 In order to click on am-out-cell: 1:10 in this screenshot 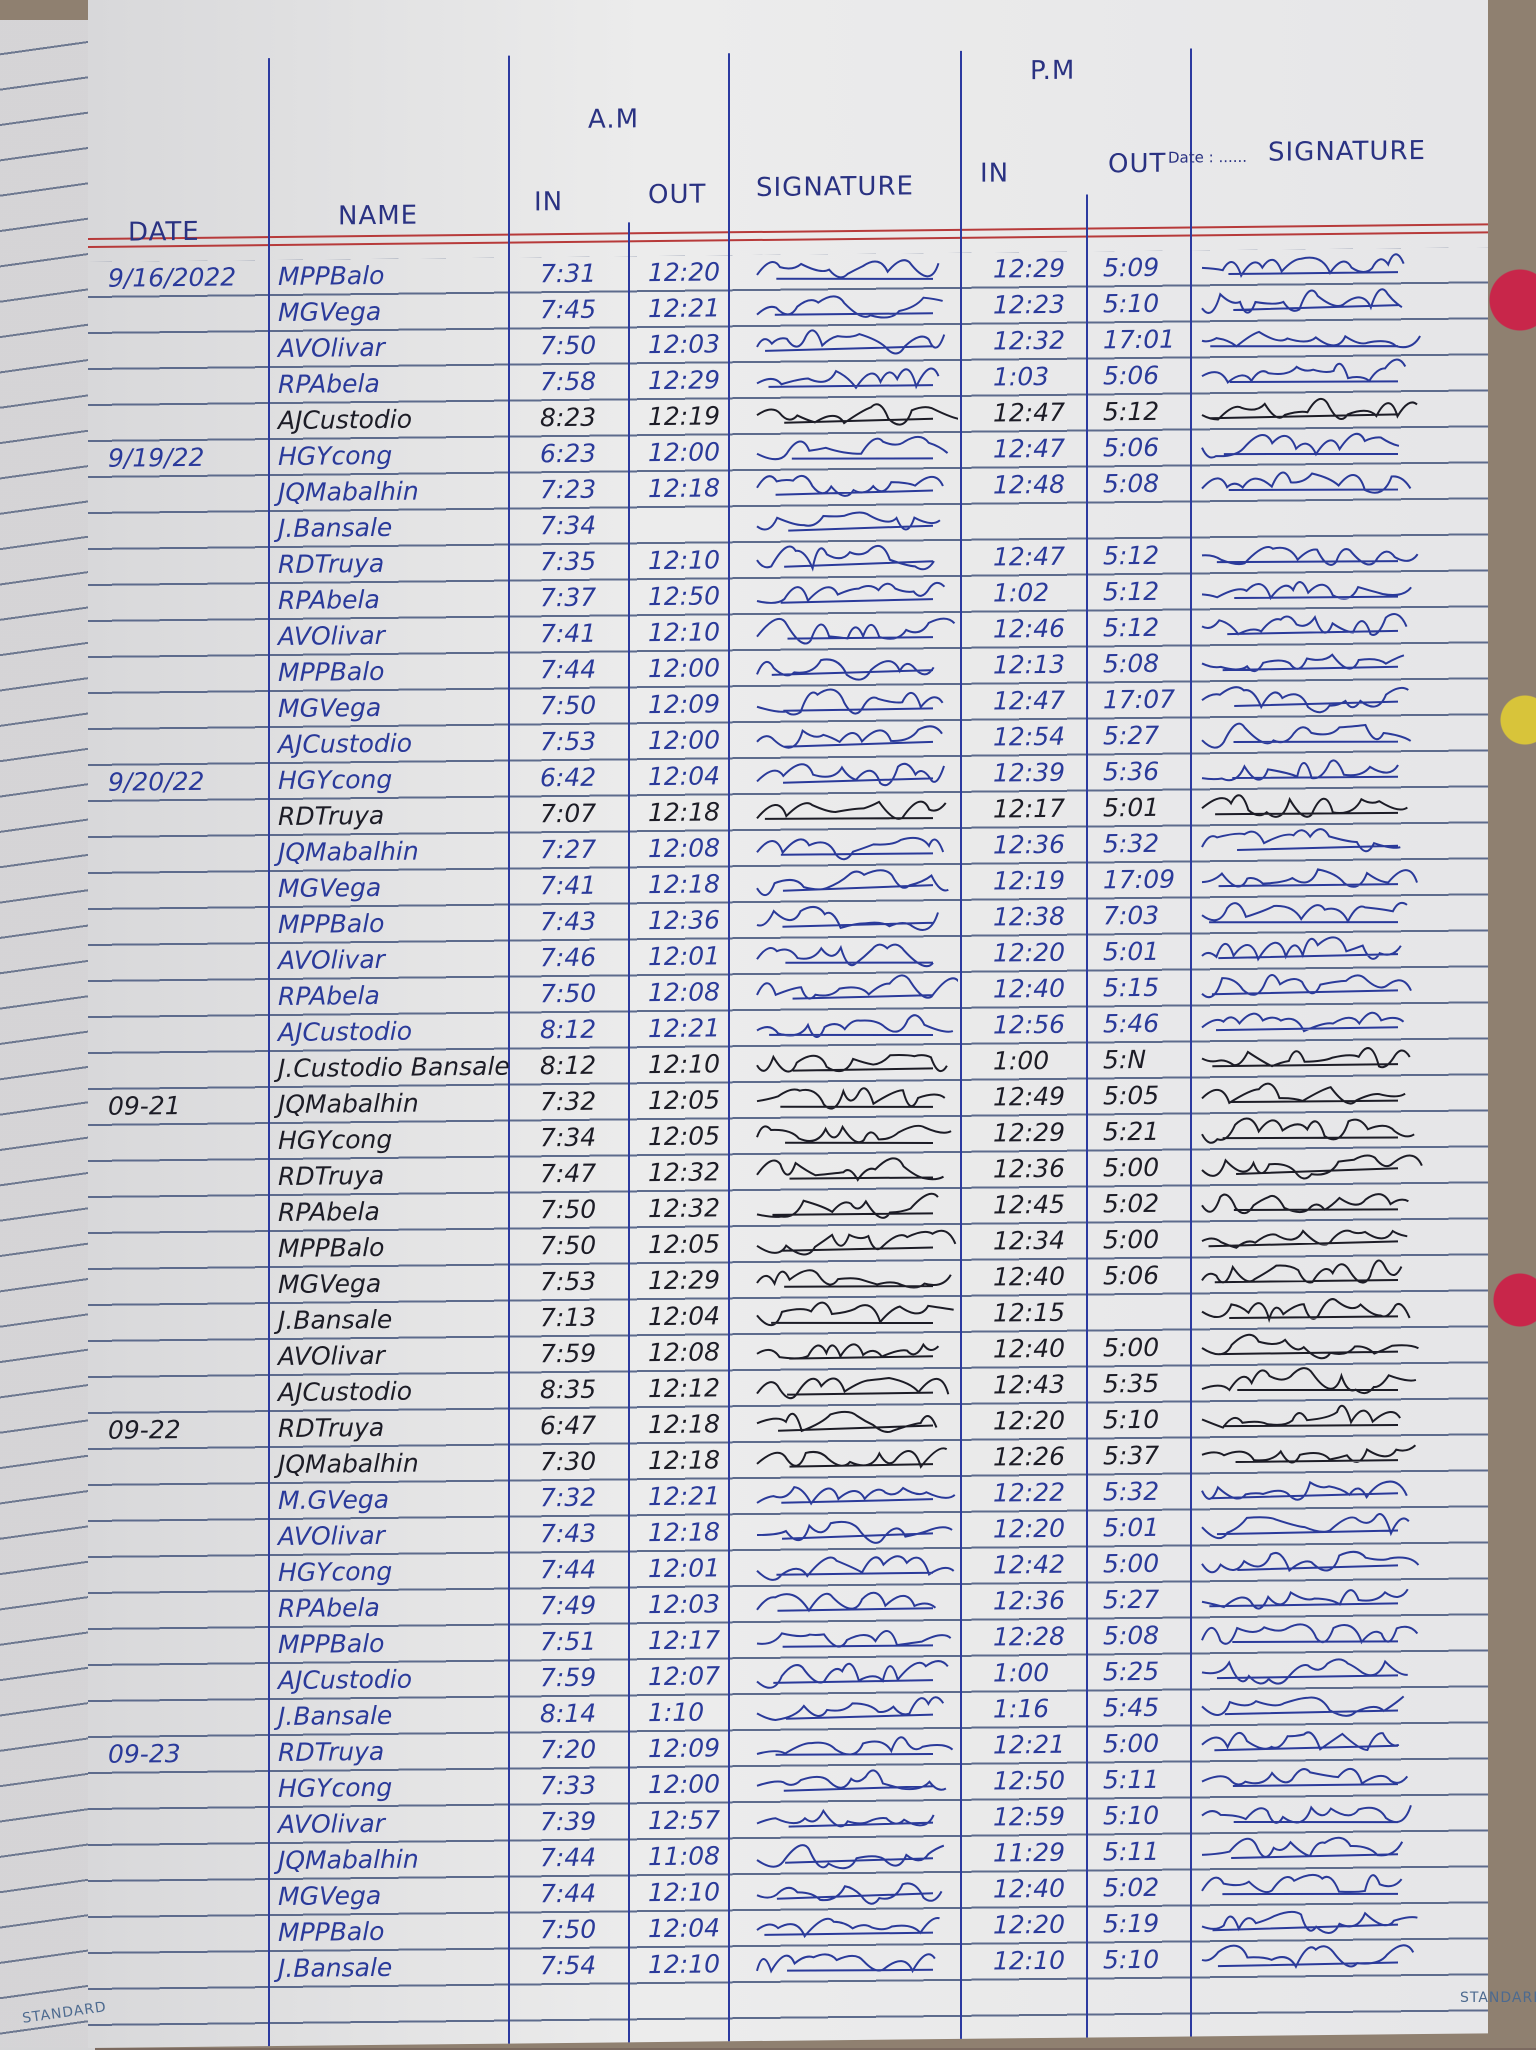, I will do `click(676, 1712)`.